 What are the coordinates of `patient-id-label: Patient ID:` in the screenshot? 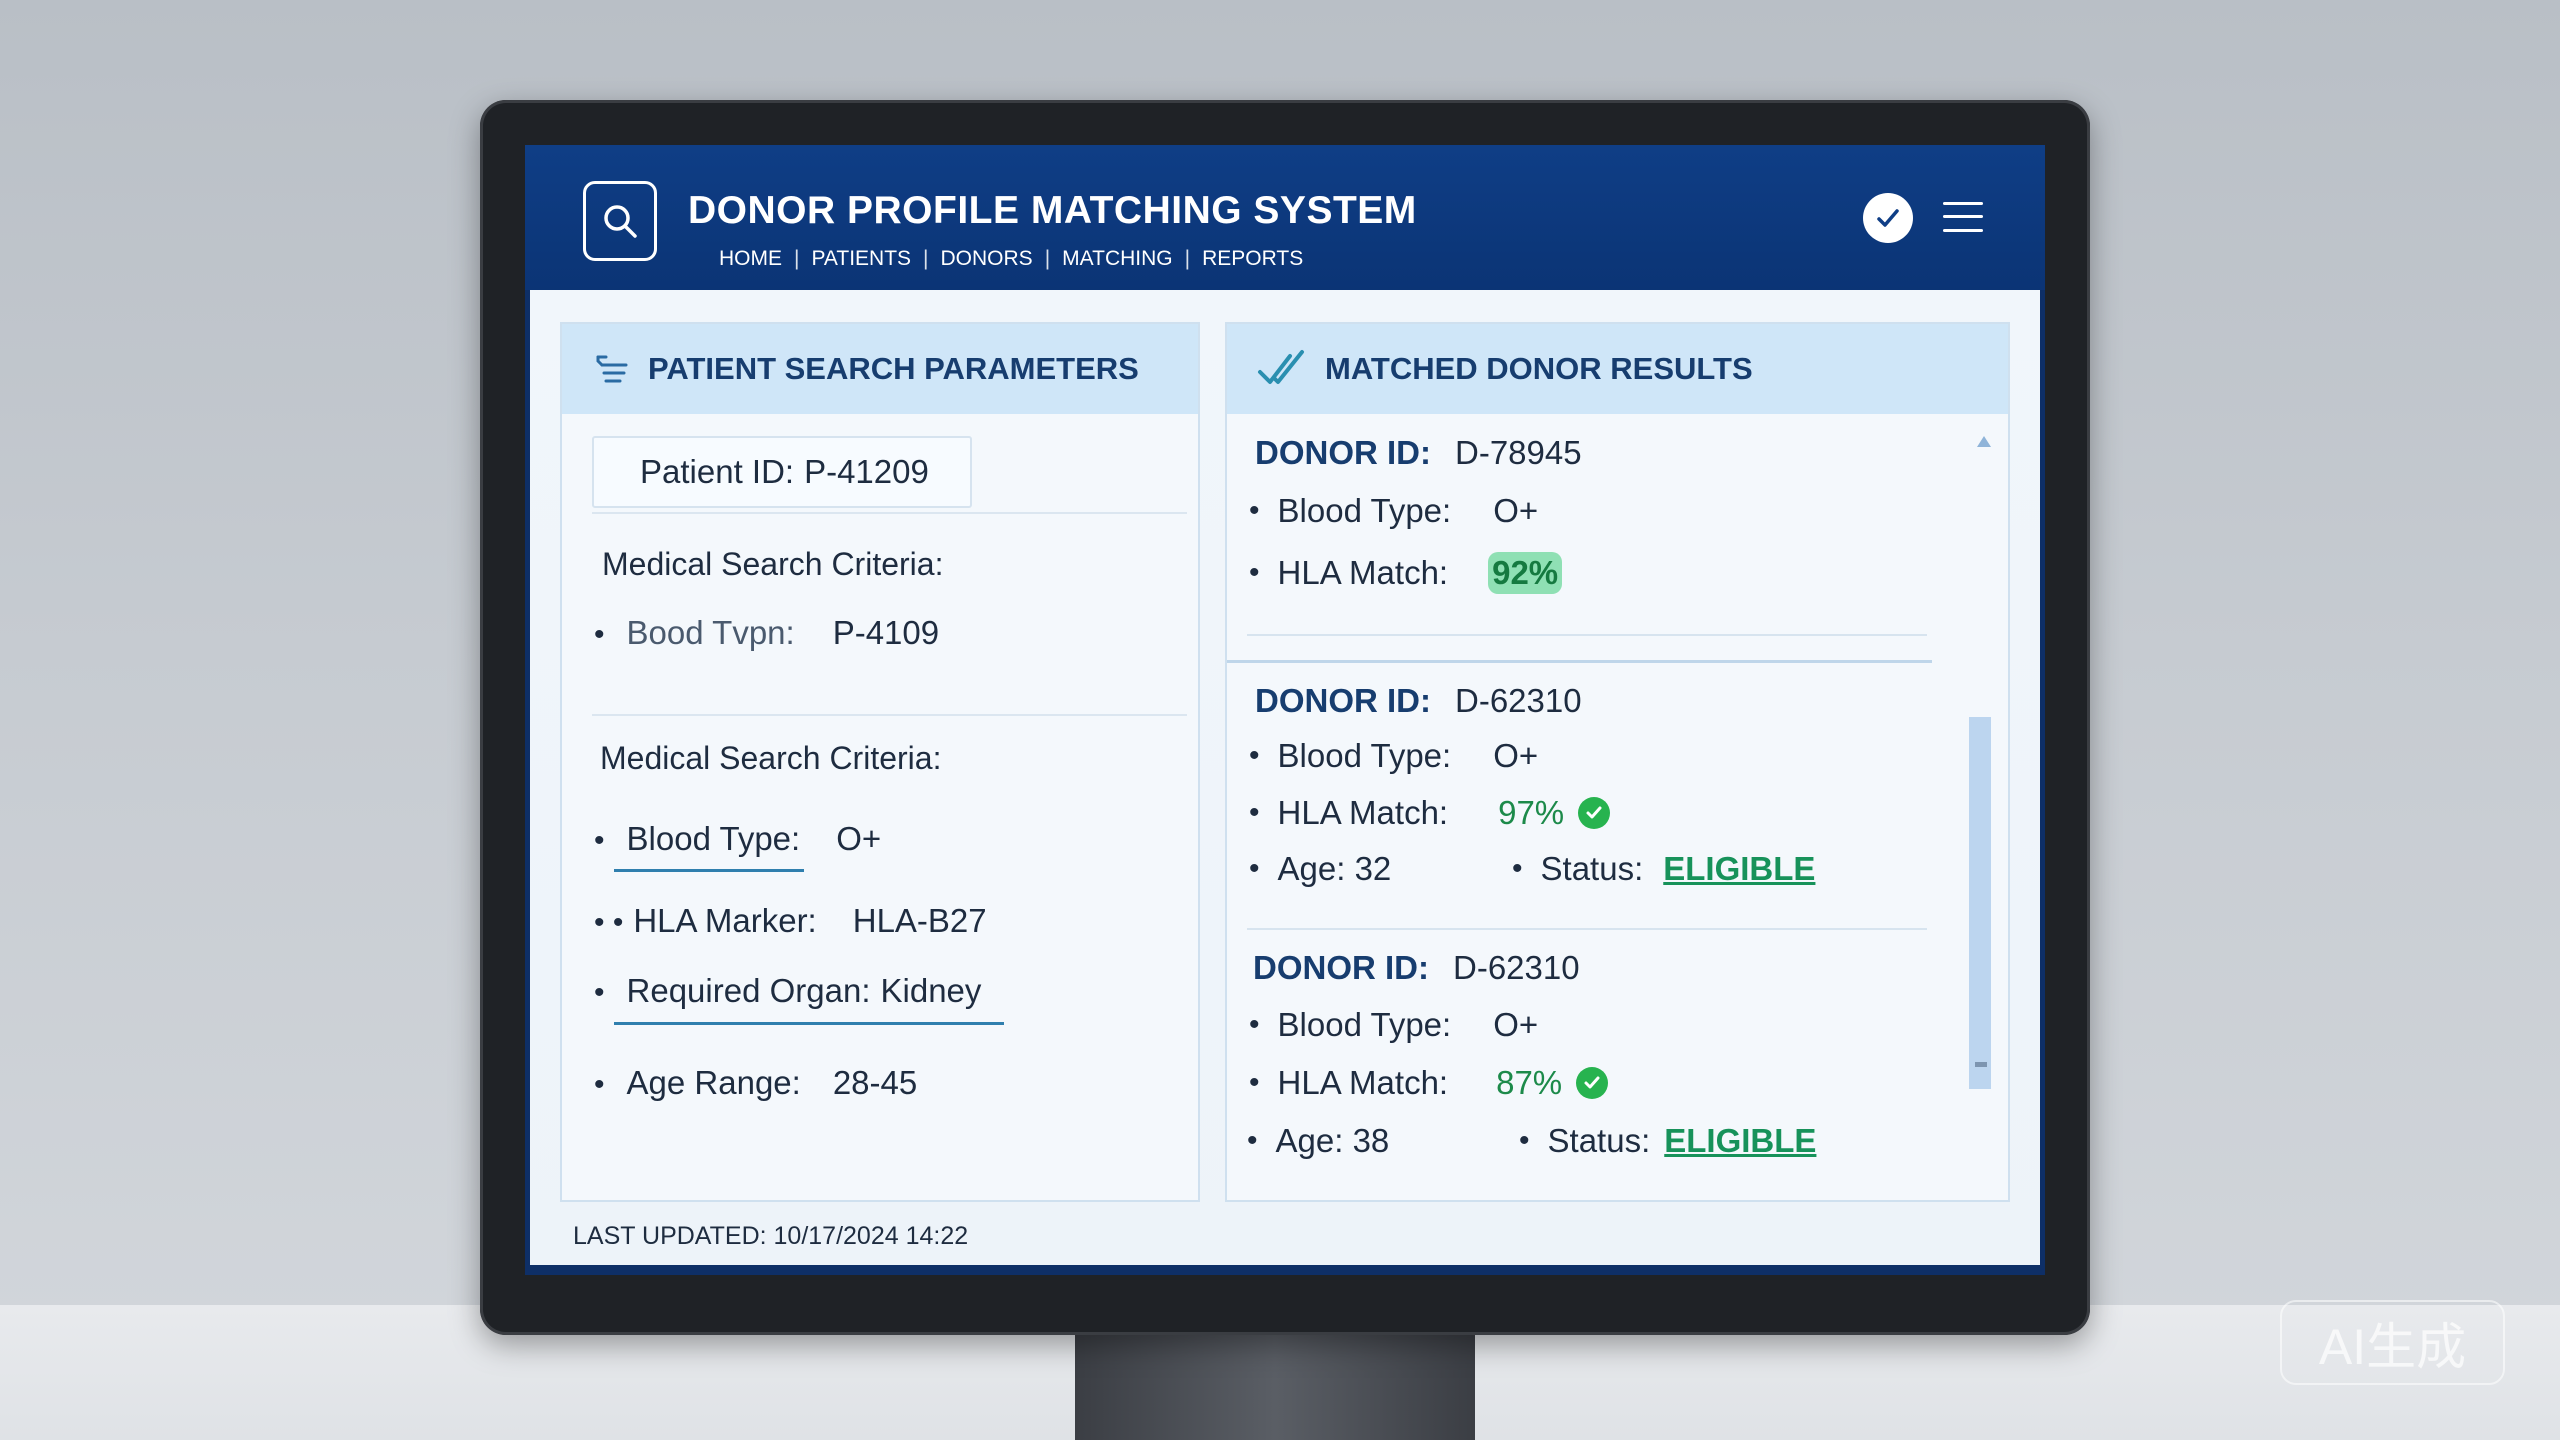 It's located at (717, 471).